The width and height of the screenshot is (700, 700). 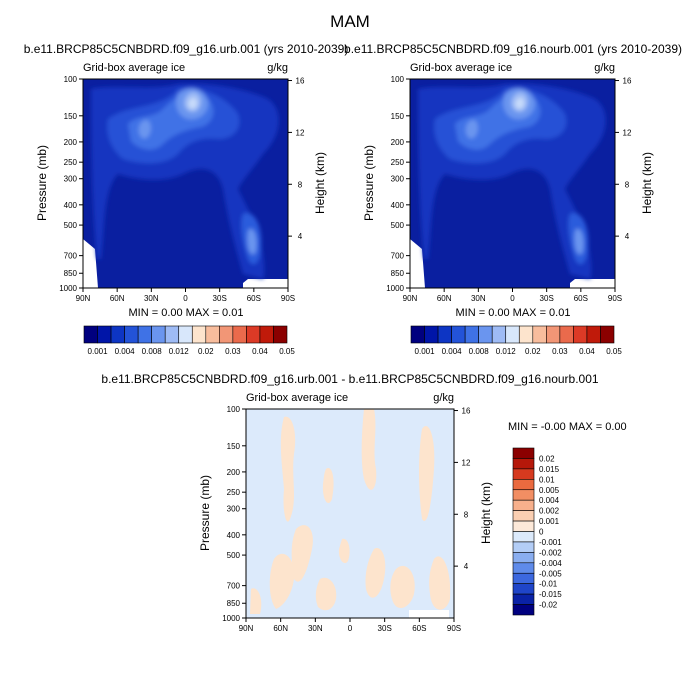 What do you see at coordinates (466, 411) in the screenshot?
I see `h-tick-label-diff-0: 16` at bounding box center [466, 411].